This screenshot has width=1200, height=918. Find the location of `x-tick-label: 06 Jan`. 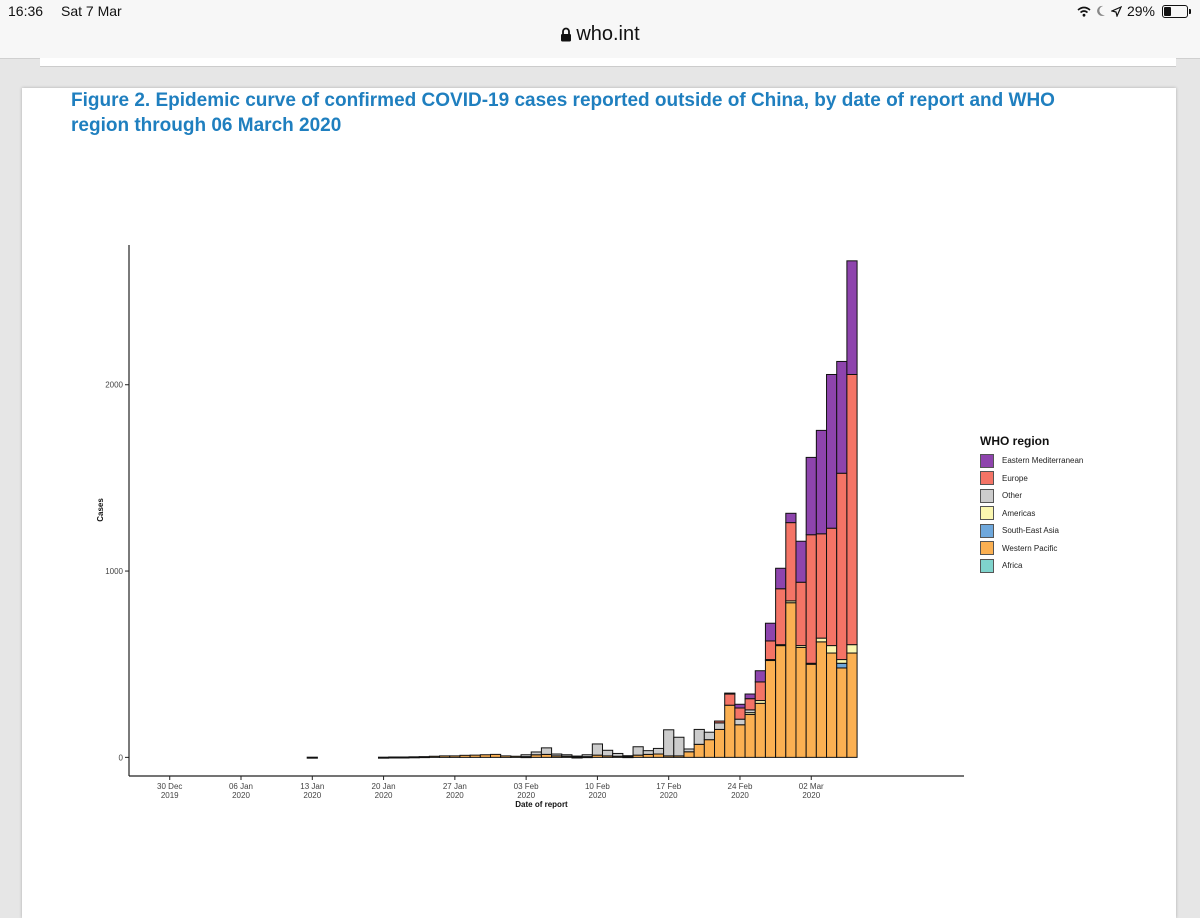

x-tick-label: 06 Jan is located at coordinates (241, 786).